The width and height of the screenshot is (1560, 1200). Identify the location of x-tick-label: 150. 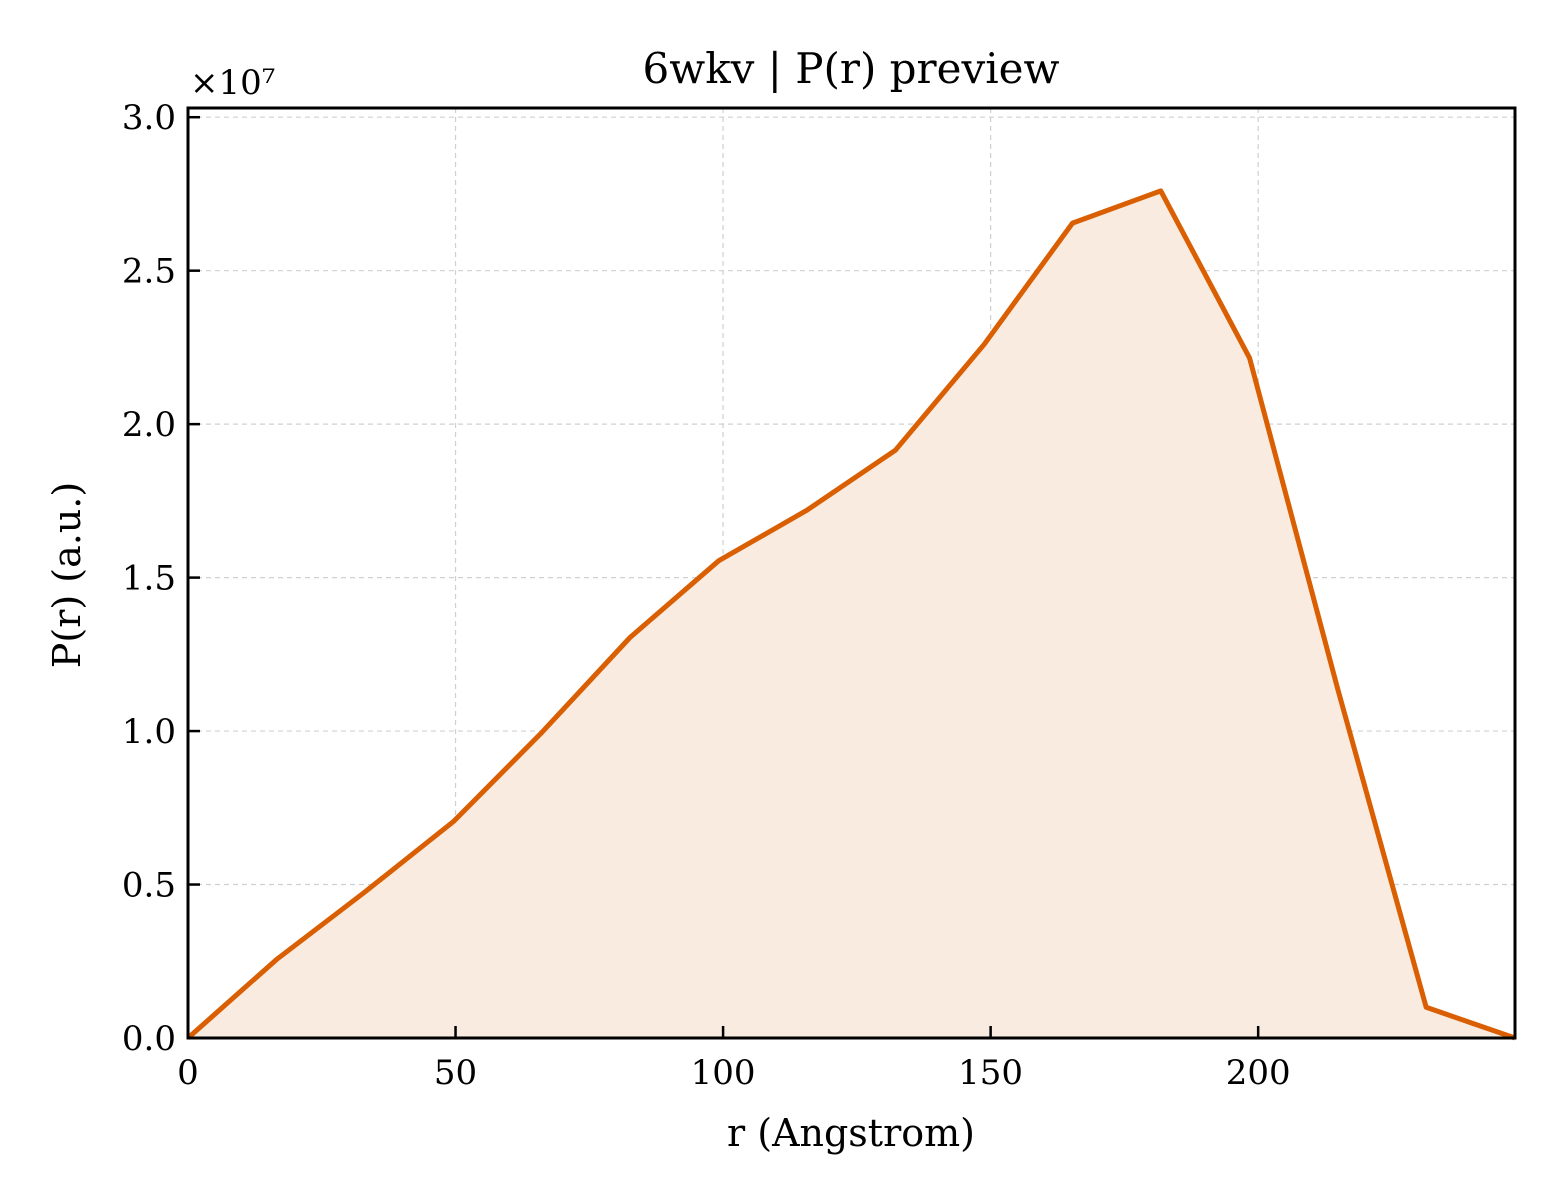
(990, 1073).